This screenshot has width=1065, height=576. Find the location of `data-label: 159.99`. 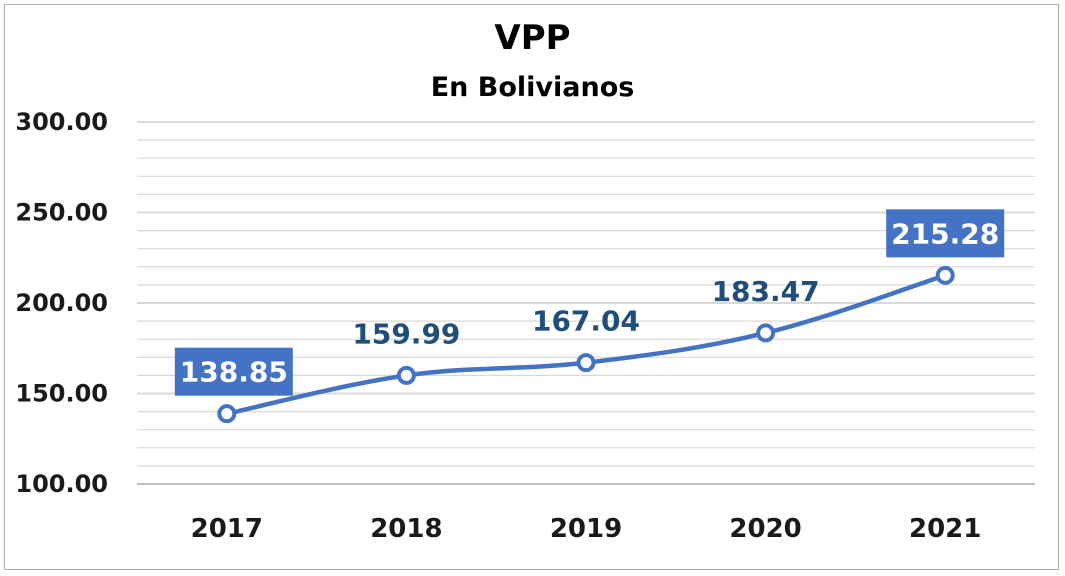

data-label: 159.99 is located at coordinates (406, 333).